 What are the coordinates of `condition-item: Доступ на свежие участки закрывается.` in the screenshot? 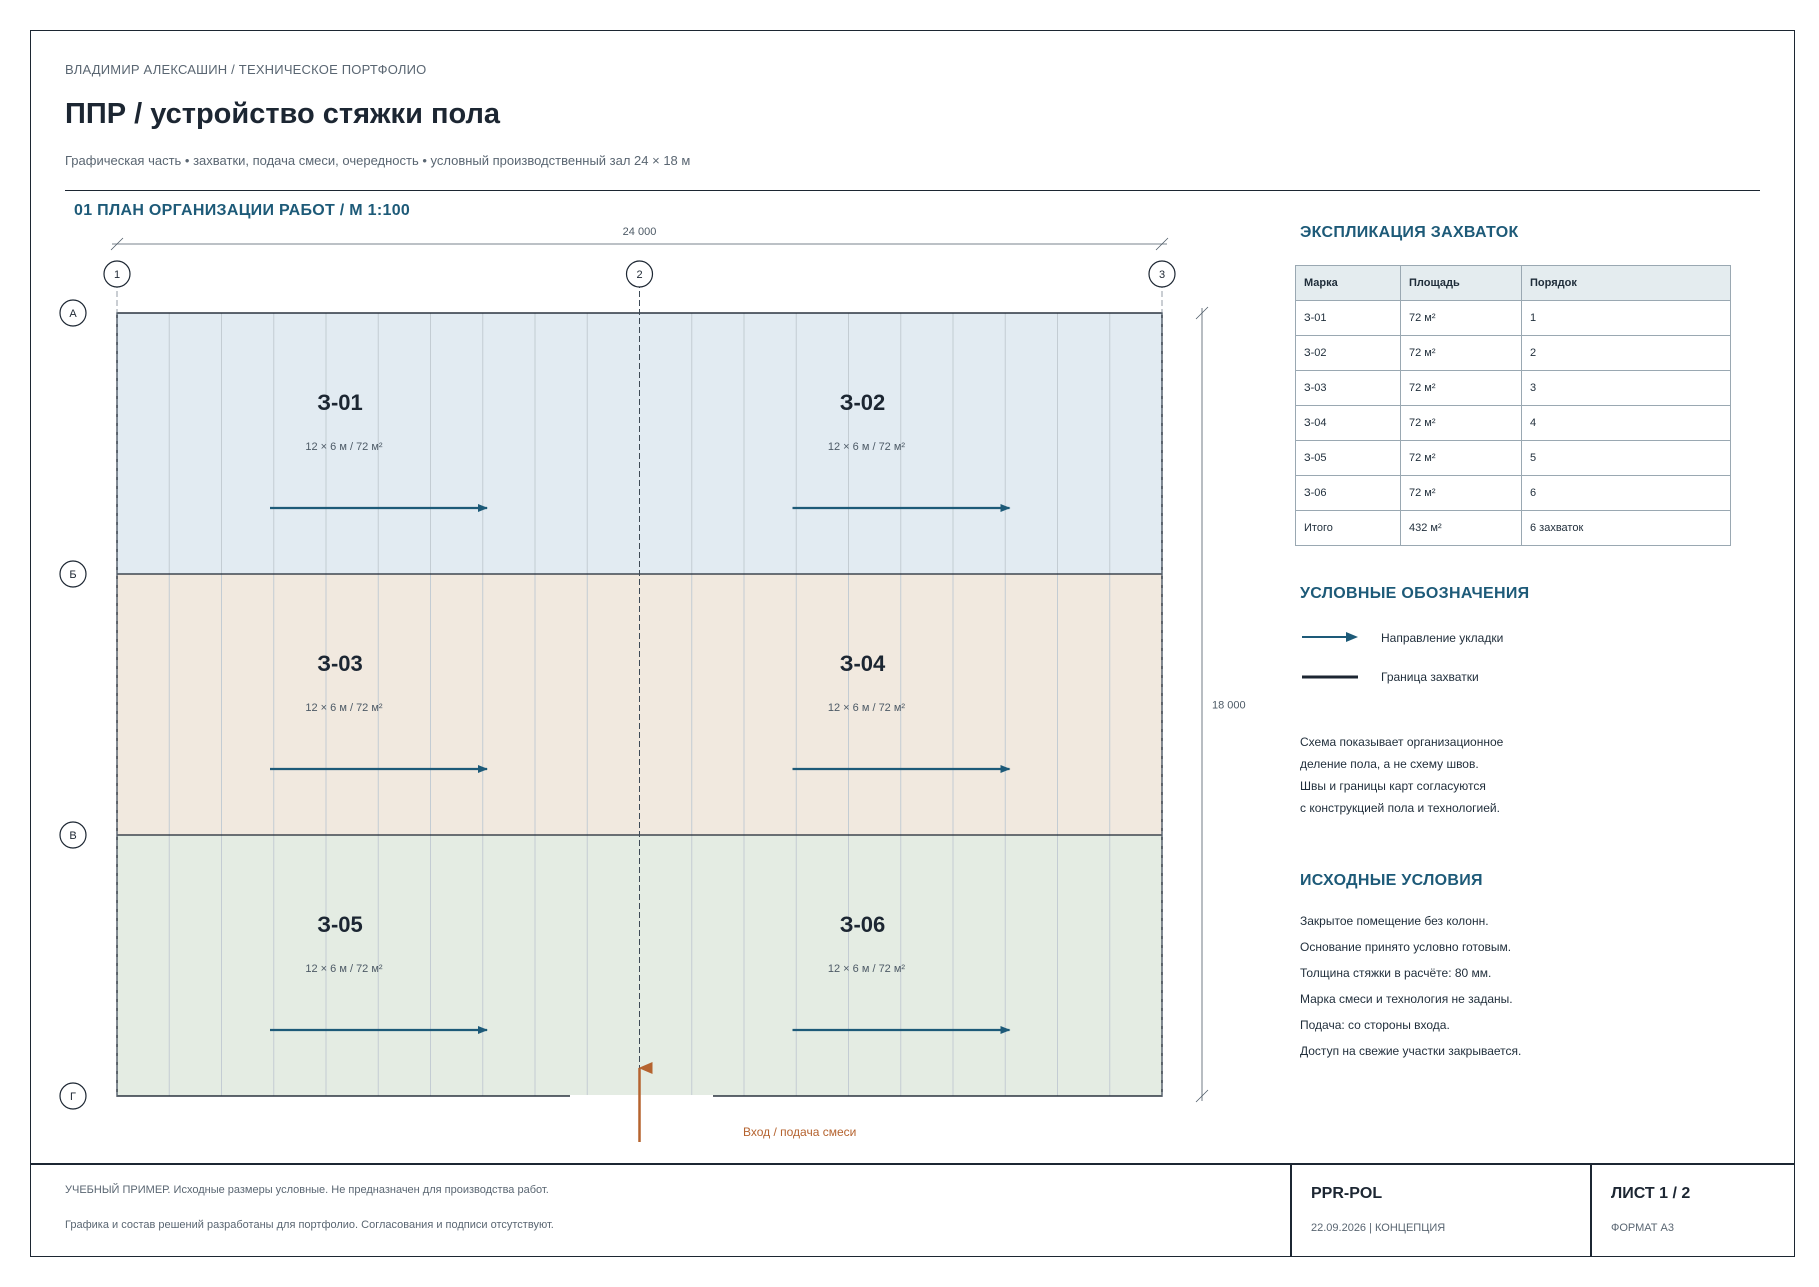 It's located at (1411, 1051).